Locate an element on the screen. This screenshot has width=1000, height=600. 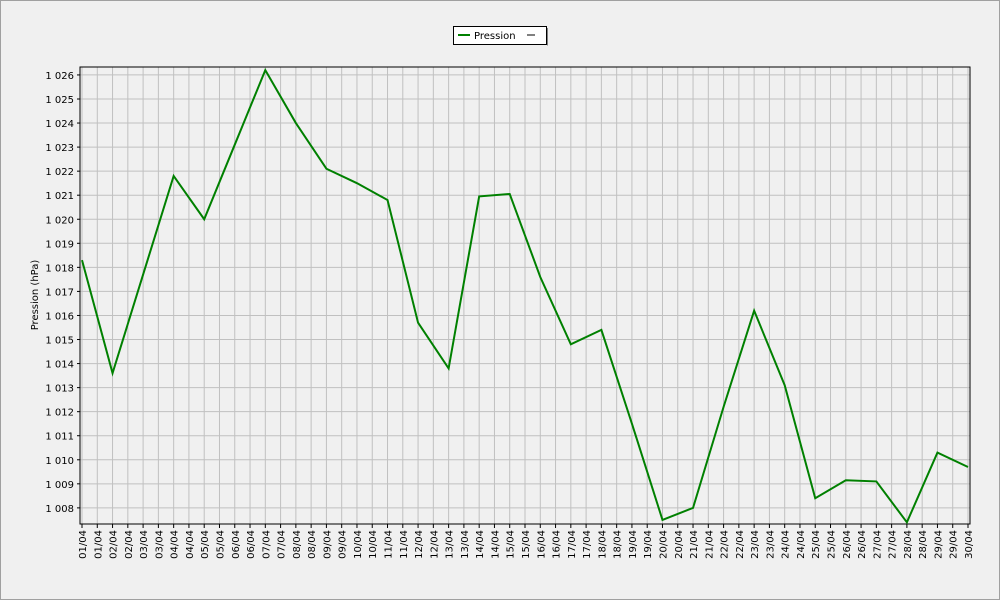
y-tick-label: 1 013 is located at coordinates (59, 389).